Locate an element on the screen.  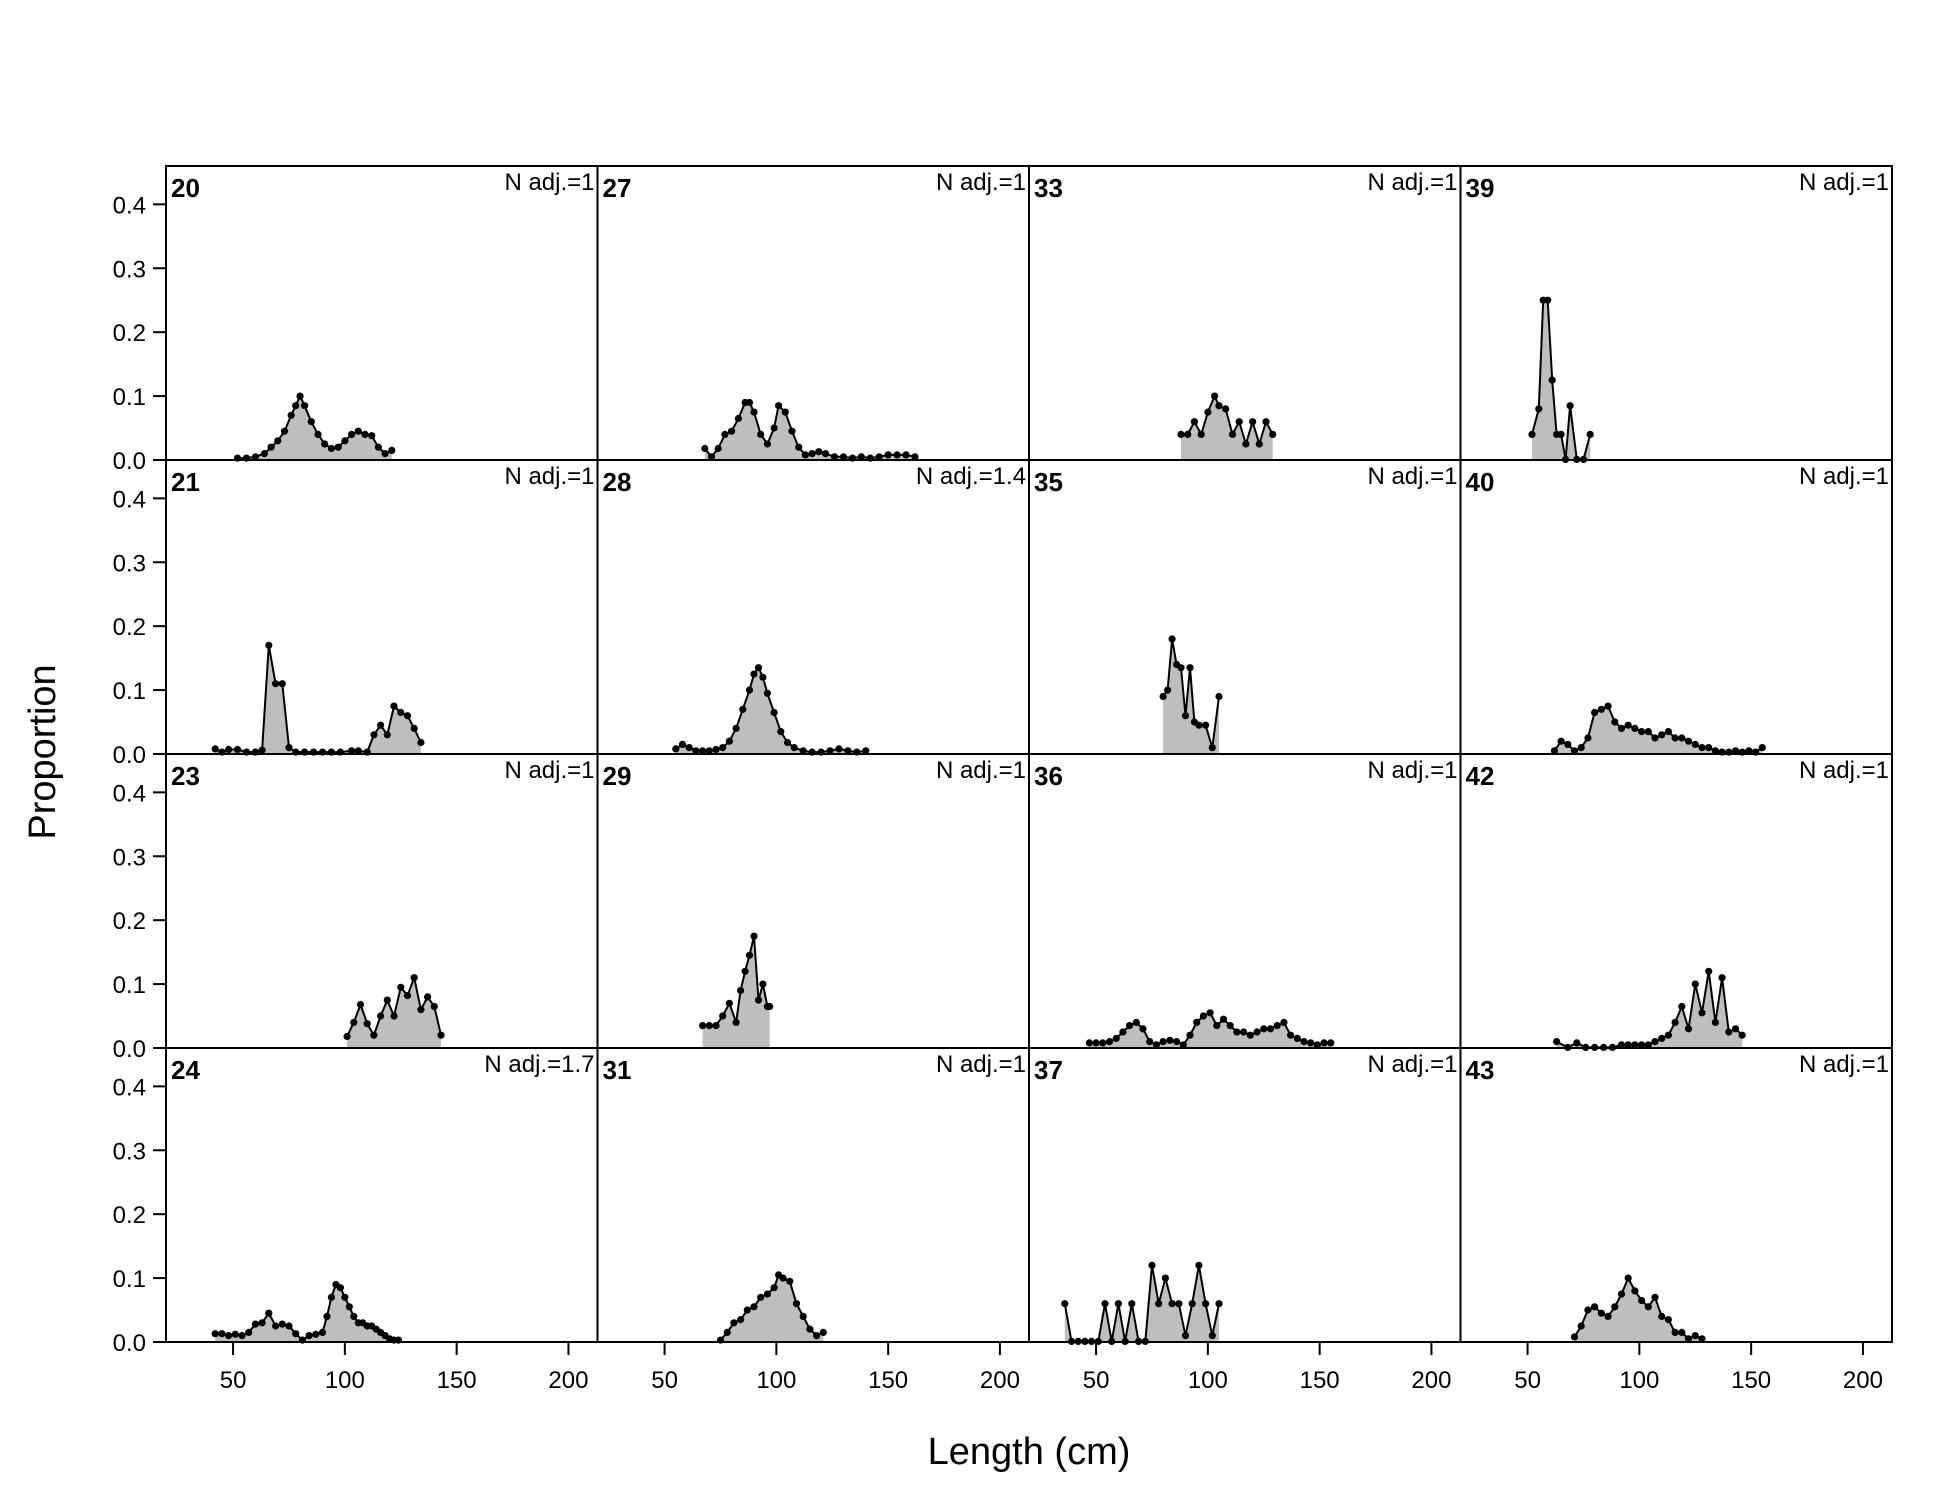
panel-label: 35 is located at coordinates (1048, 482).